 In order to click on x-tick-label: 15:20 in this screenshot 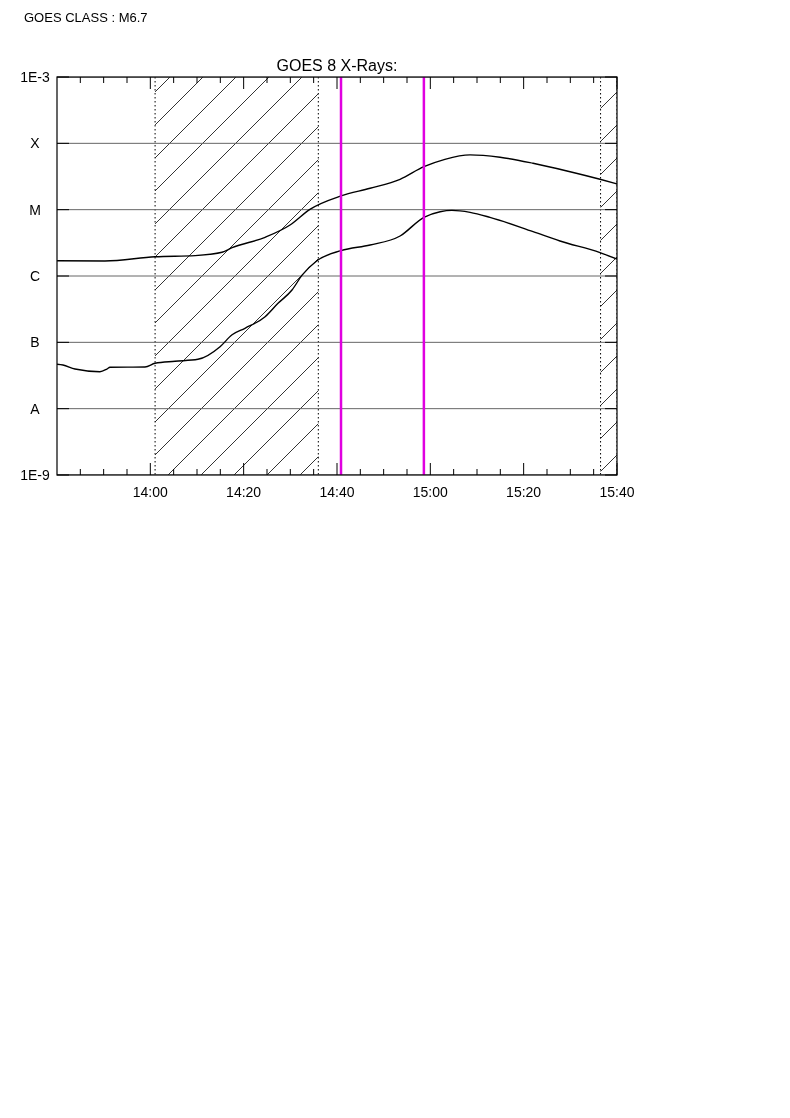, I will do `click(524, 492)`.